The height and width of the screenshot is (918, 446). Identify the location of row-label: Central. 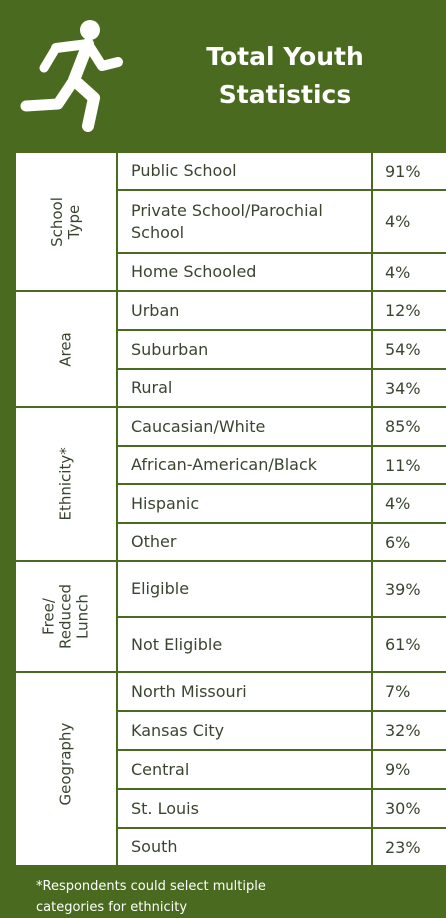
(244, 769).